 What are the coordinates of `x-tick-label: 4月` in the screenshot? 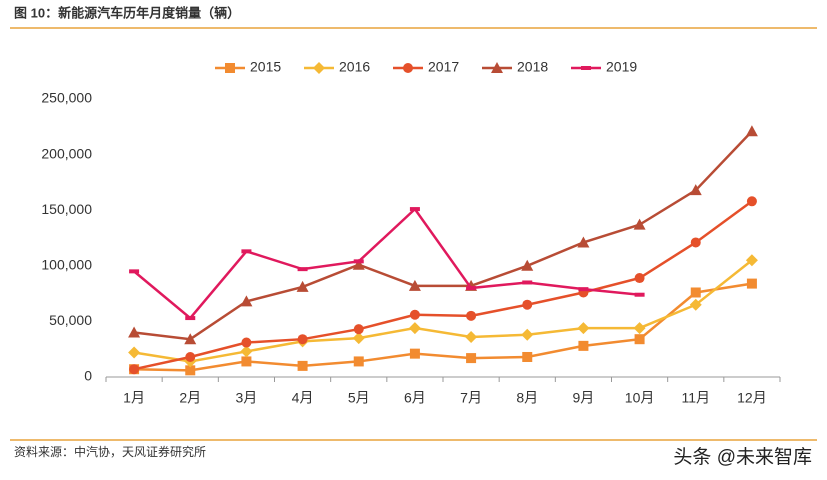 It's located at (303, 398).